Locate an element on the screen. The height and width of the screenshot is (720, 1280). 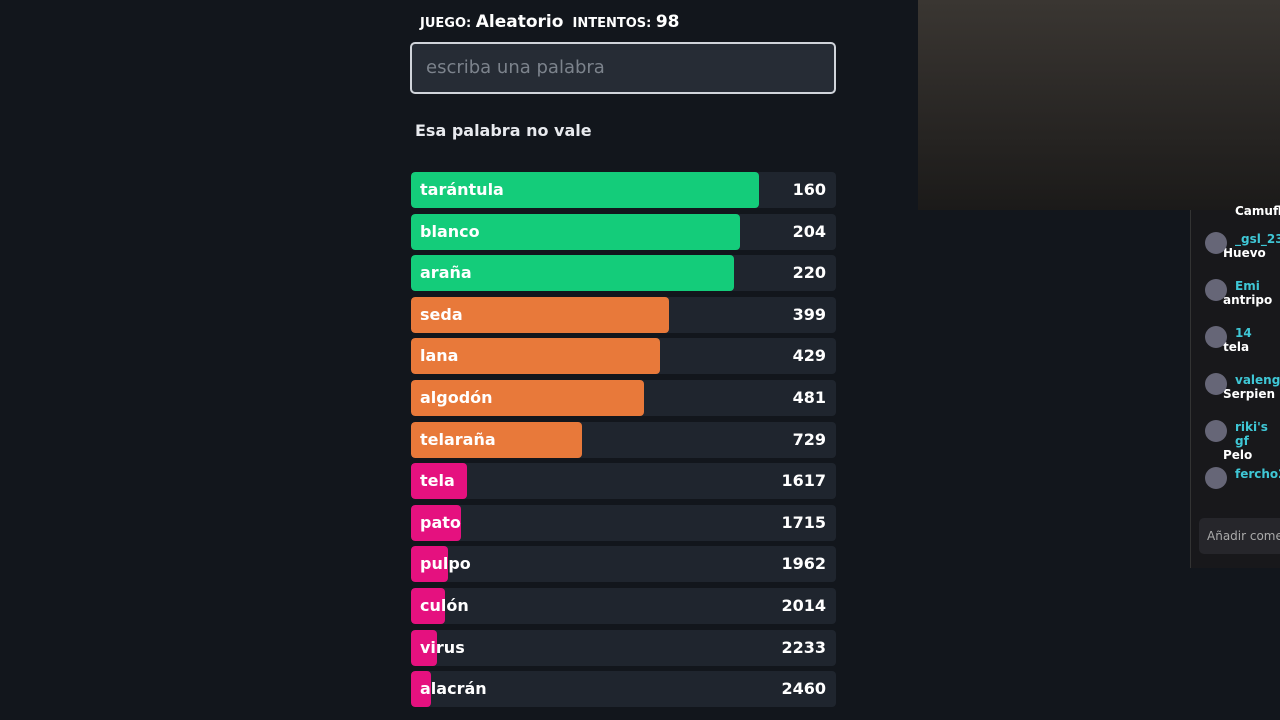
guess-word: tarántula is located at coordinates (462, 189).